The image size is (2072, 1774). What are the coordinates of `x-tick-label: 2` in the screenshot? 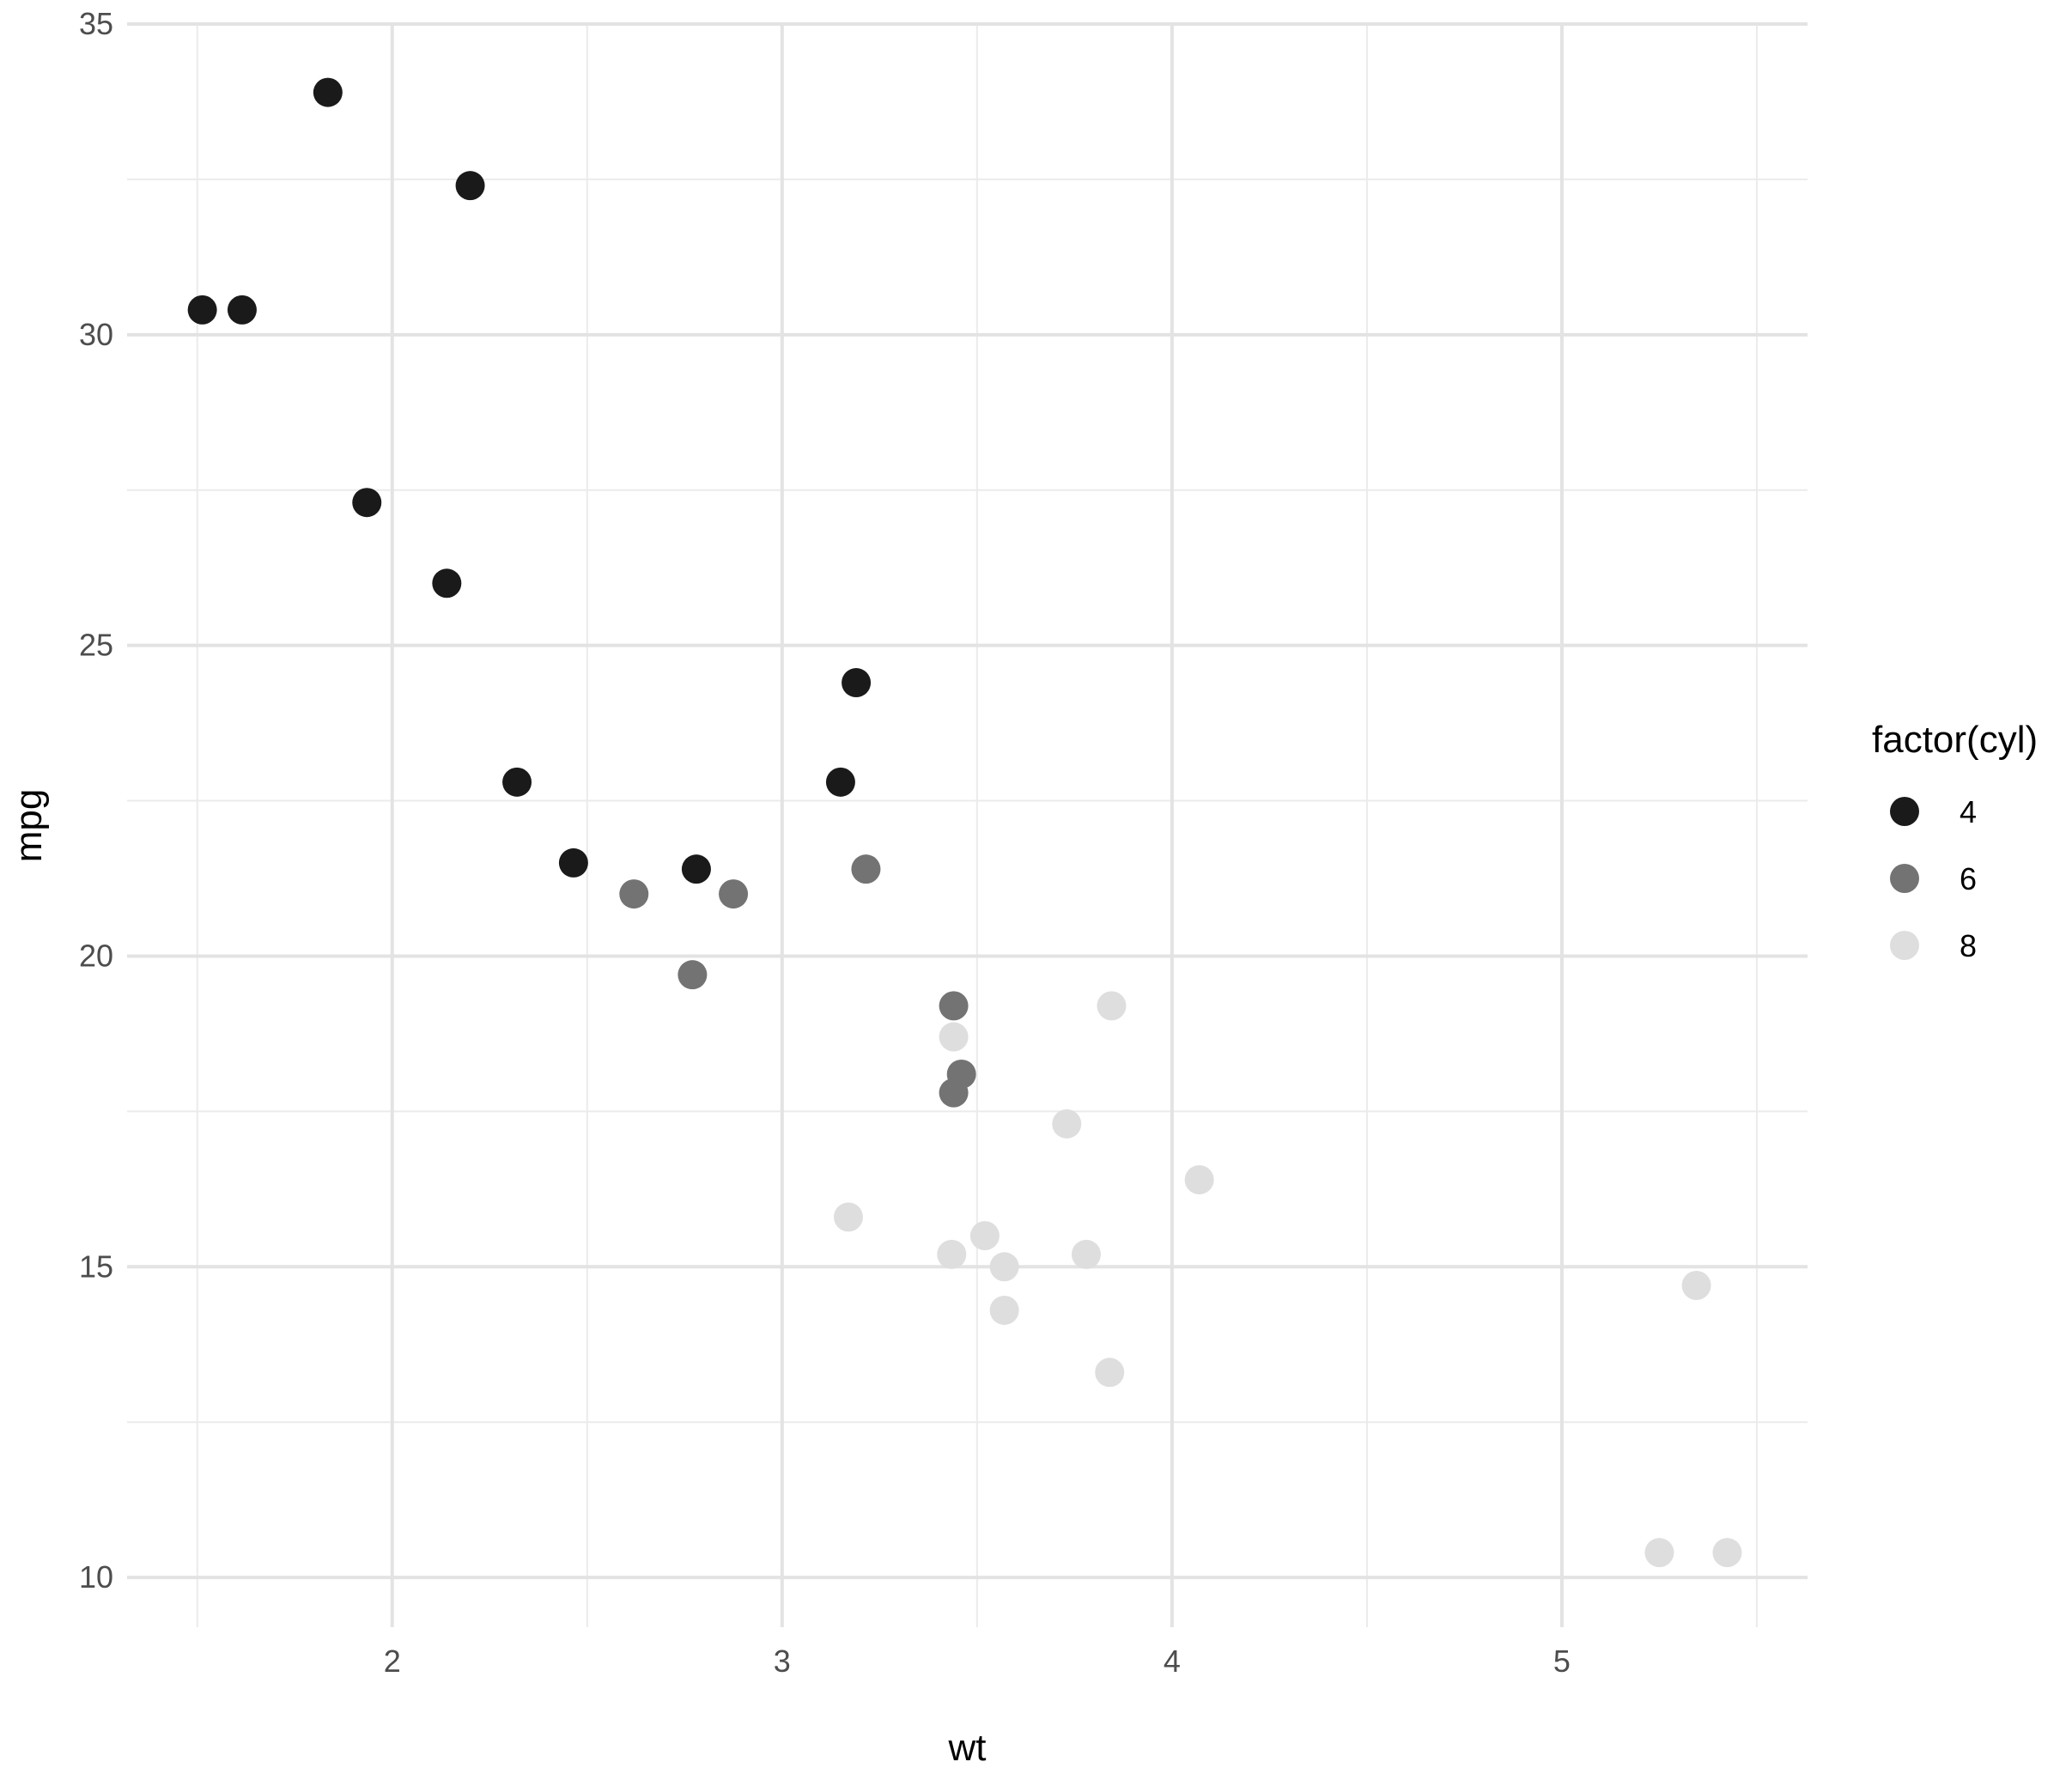 It's located at (393, 1661).